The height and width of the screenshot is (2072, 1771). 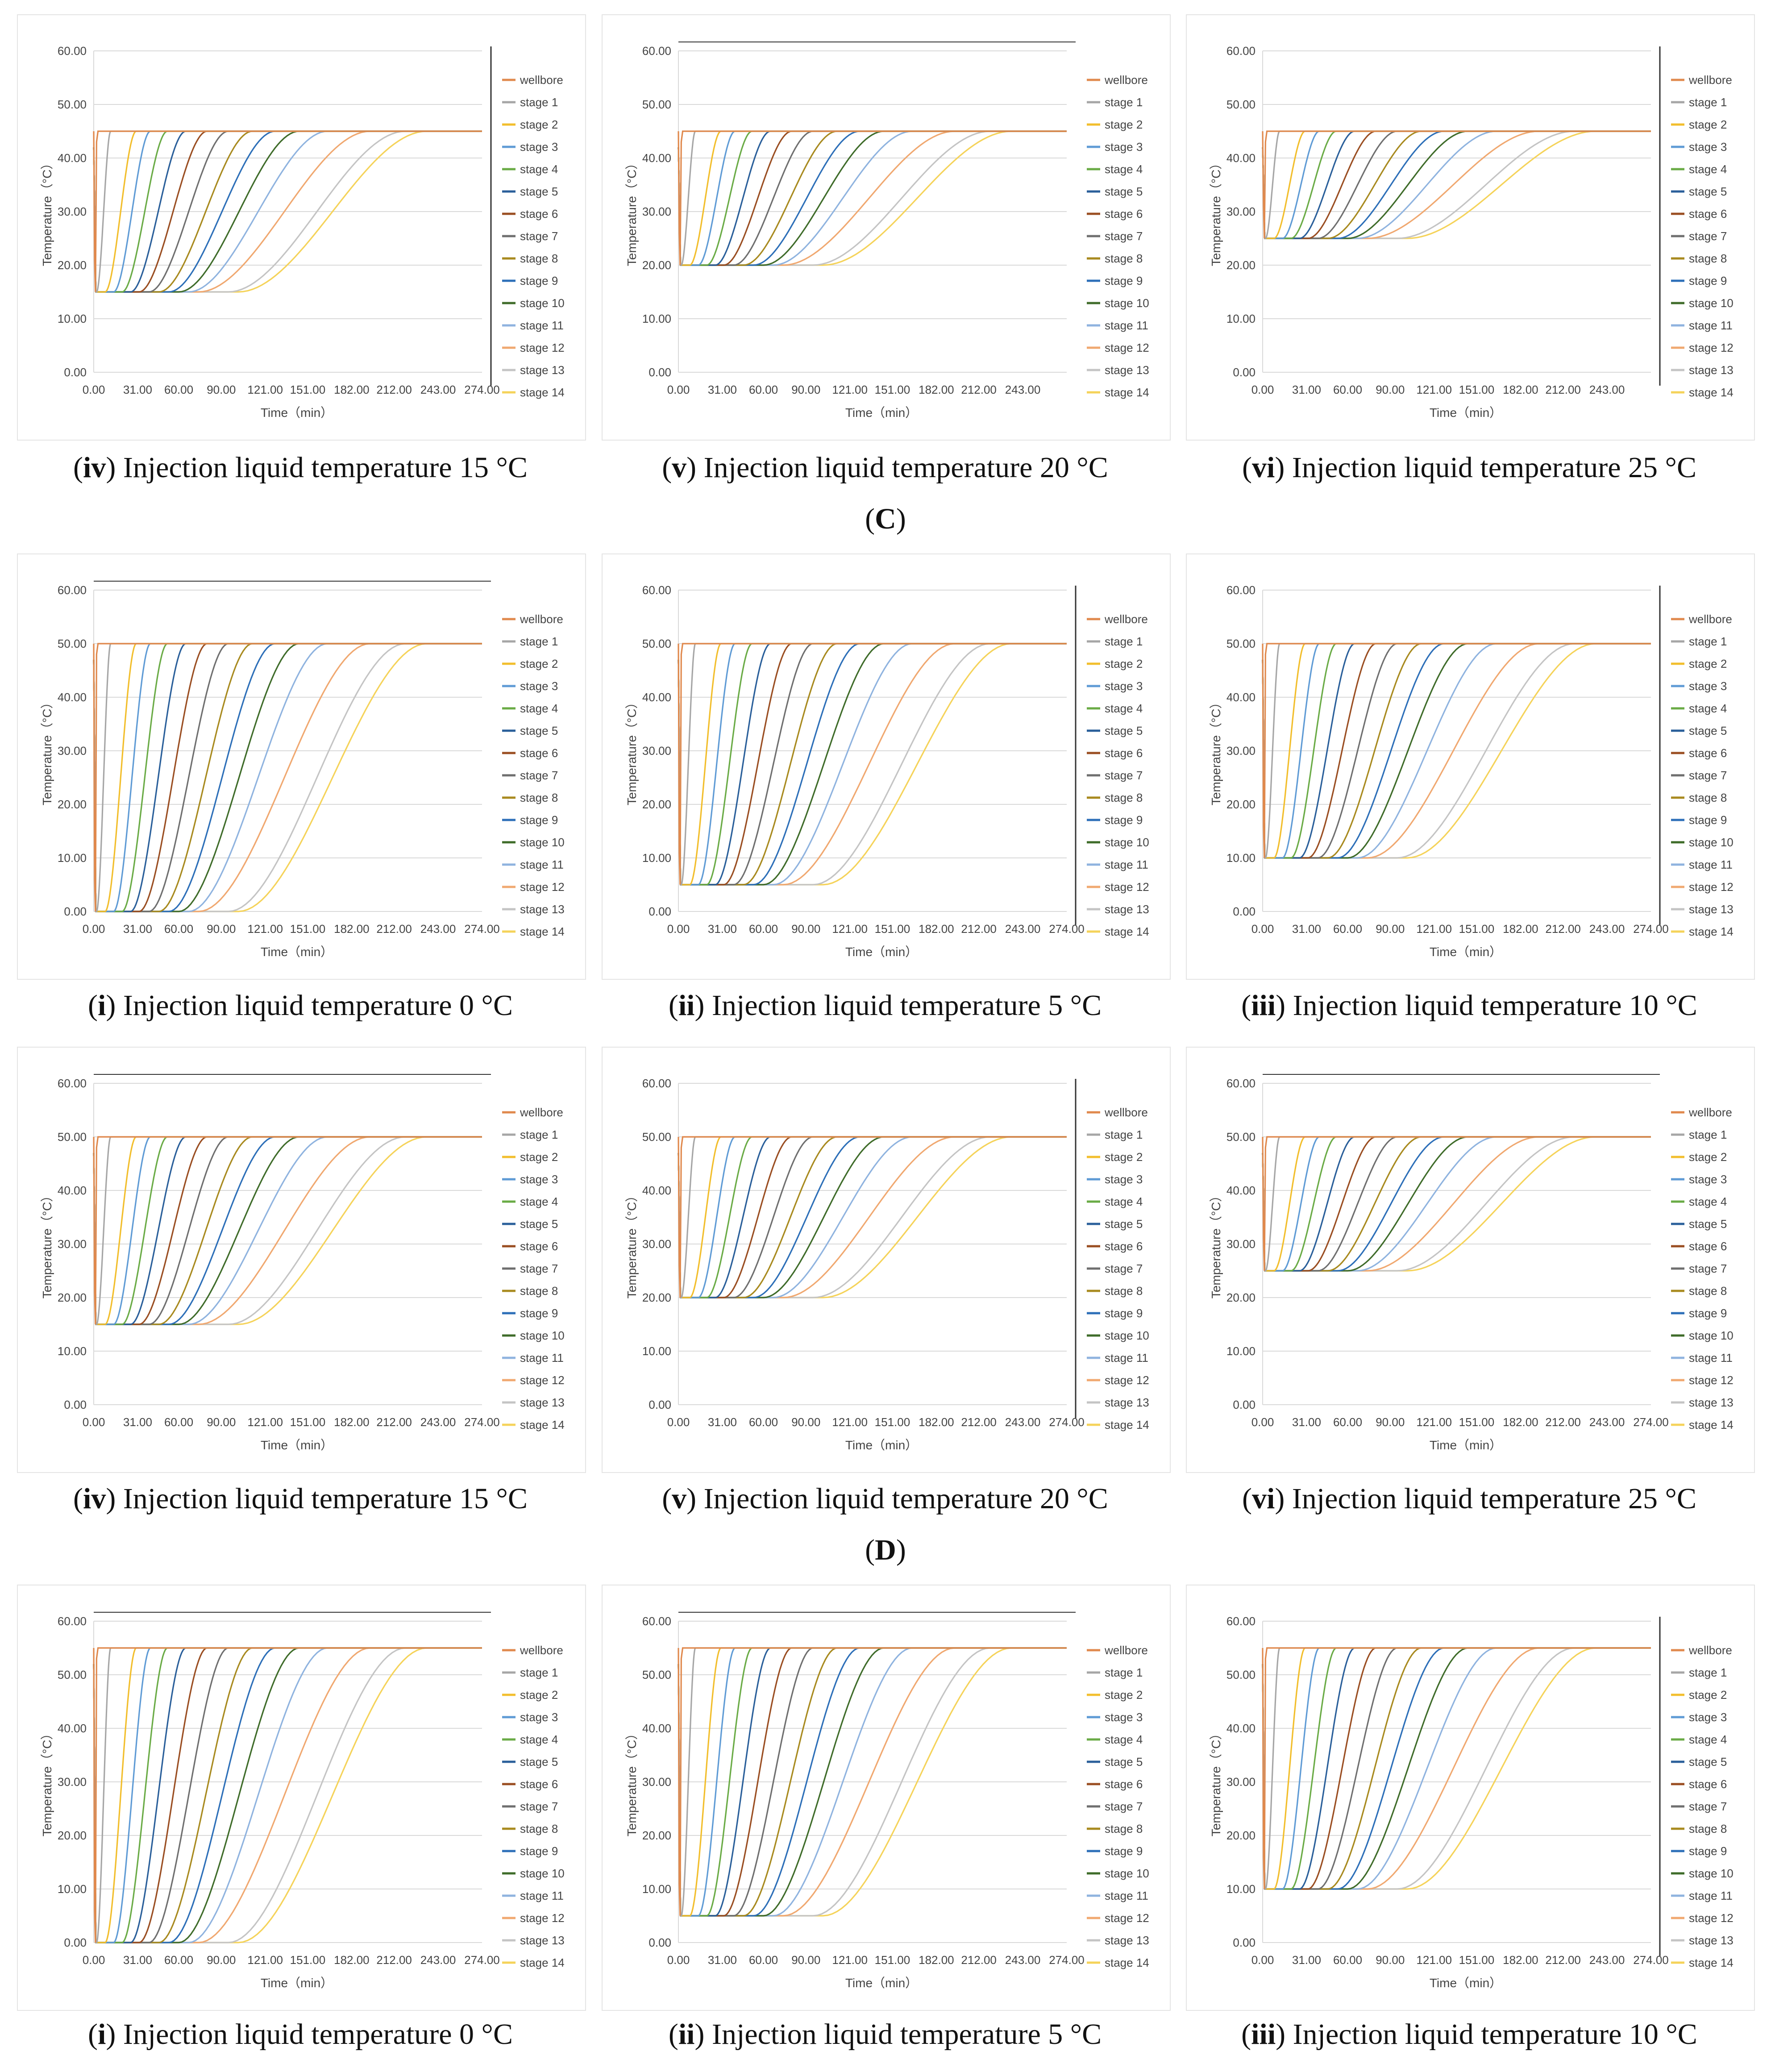 I want to click on y-tick-label: 20.00, so click(x=1240, y=1297).